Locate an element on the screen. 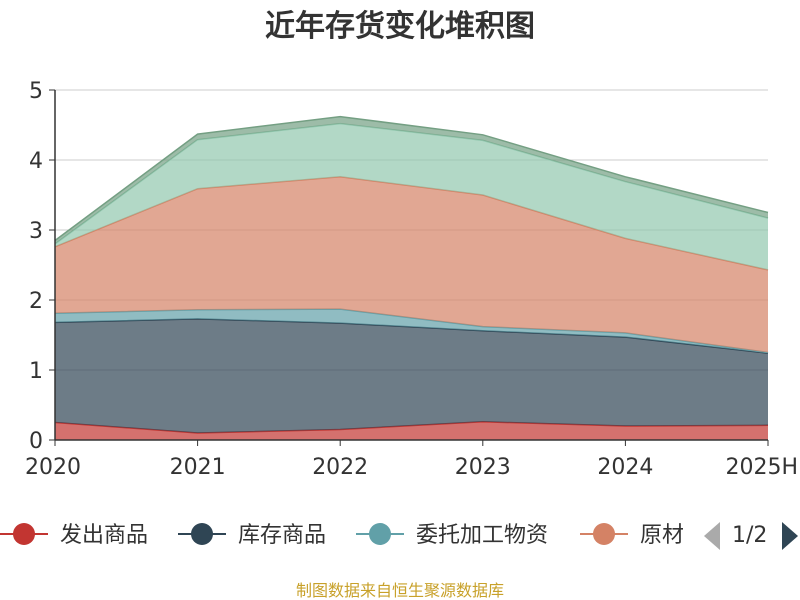 The width and height of the screenshot is (800, 600). x-tick-label: 2024 is located at coordinates (625, 467).